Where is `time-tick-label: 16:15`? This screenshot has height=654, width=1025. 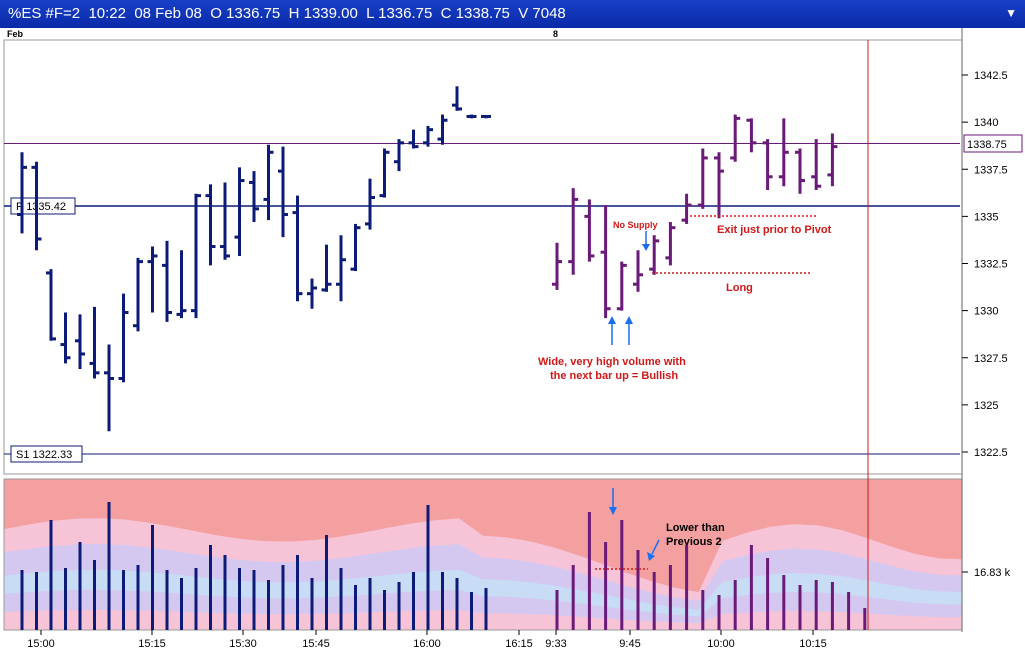 time-tick-label: 16:15 is located at coordinates (519, 644).